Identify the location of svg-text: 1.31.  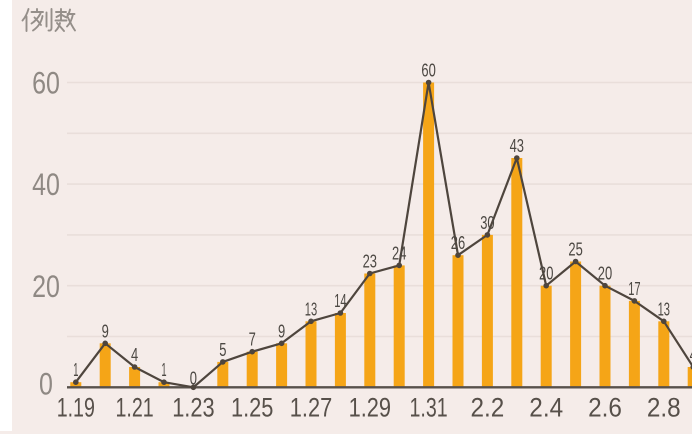
(429, 408).